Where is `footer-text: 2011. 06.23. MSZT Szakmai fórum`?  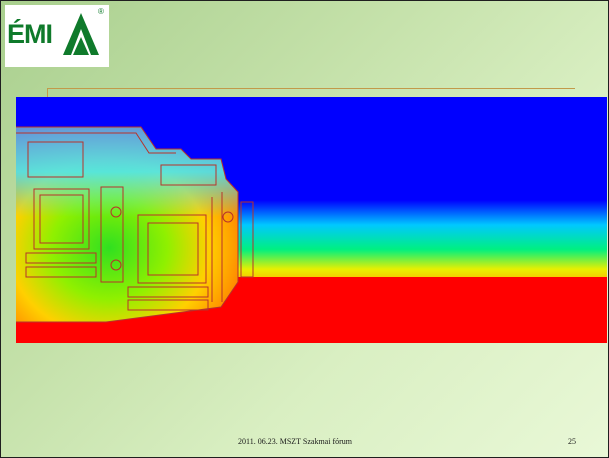 footer-text: 2011. 06.23. MSZT Szakmai fórum is located at coordinates (295, 441).